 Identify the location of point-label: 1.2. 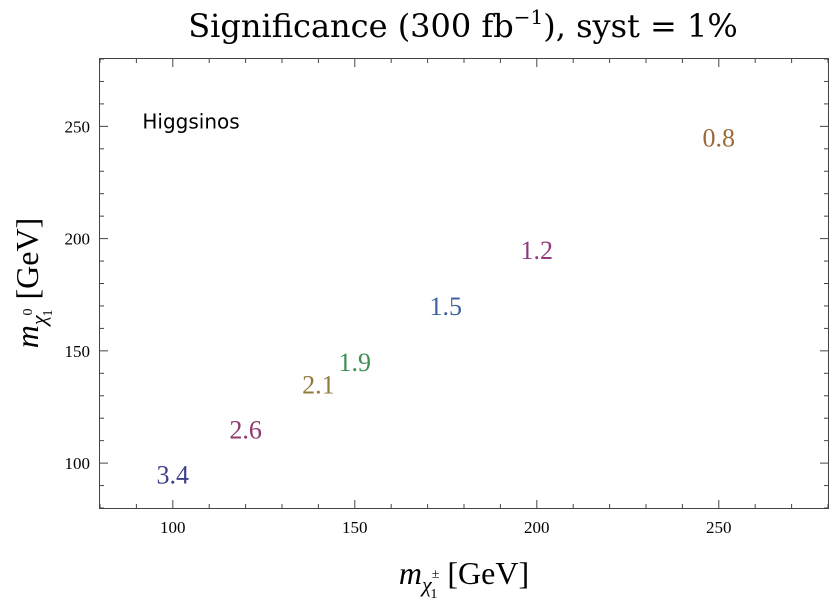
(537, 250).